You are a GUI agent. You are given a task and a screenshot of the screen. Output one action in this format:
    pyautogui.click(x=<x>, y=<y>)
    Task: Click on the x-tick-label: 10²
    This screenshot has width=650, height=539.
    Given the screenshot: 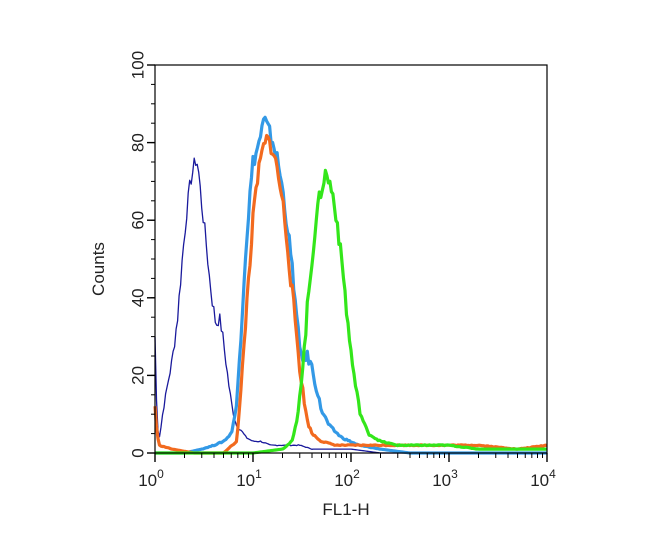 What is the action you would take?
    pyautogui.click(x=347, y=478)
    